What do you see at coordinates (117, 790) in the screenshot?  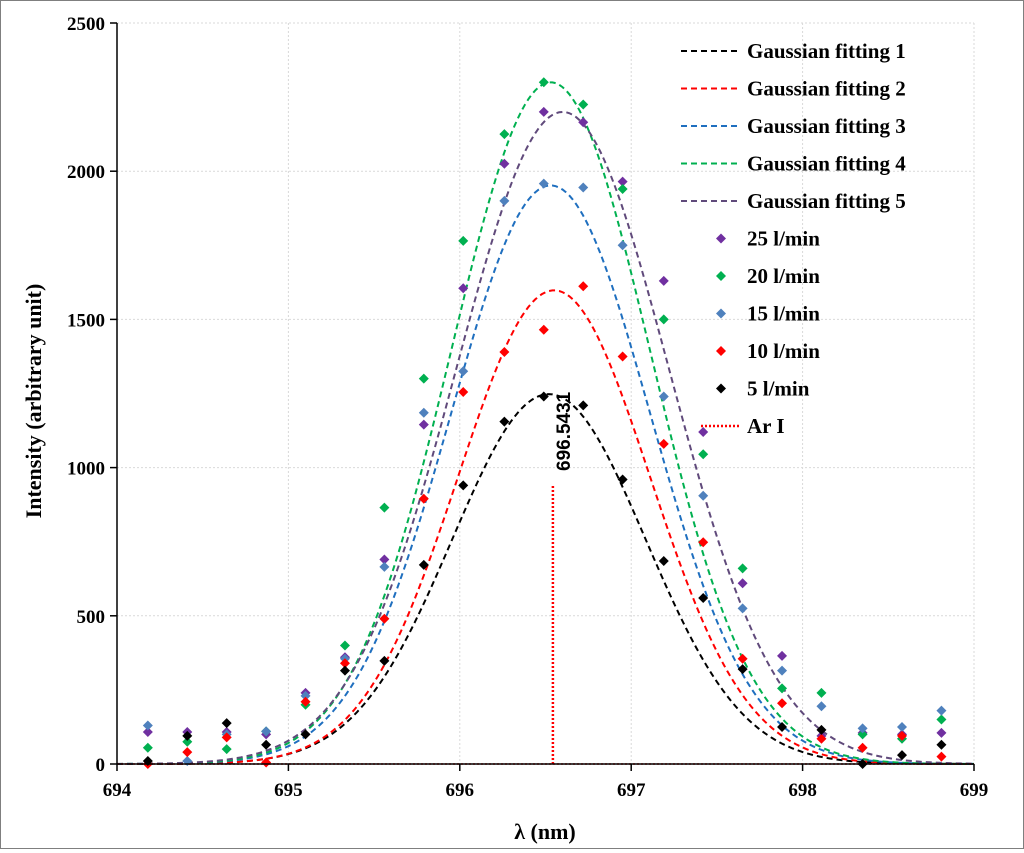 I see `x-tick-label: 694` at bounding box center [117, 790].